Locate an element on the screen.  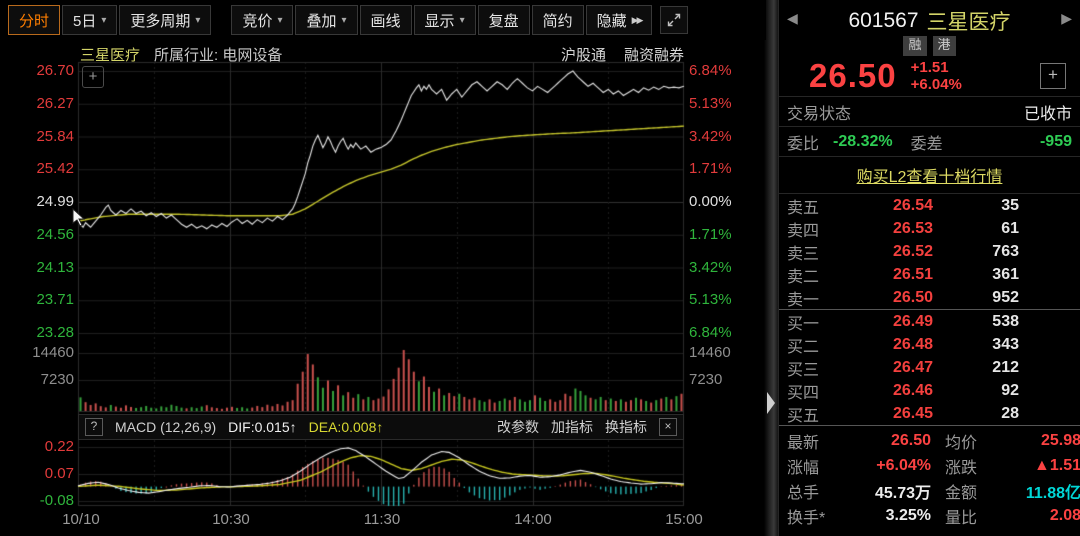
sell-row: 卖三 26.52 763 is located at coordinates (929, 251).